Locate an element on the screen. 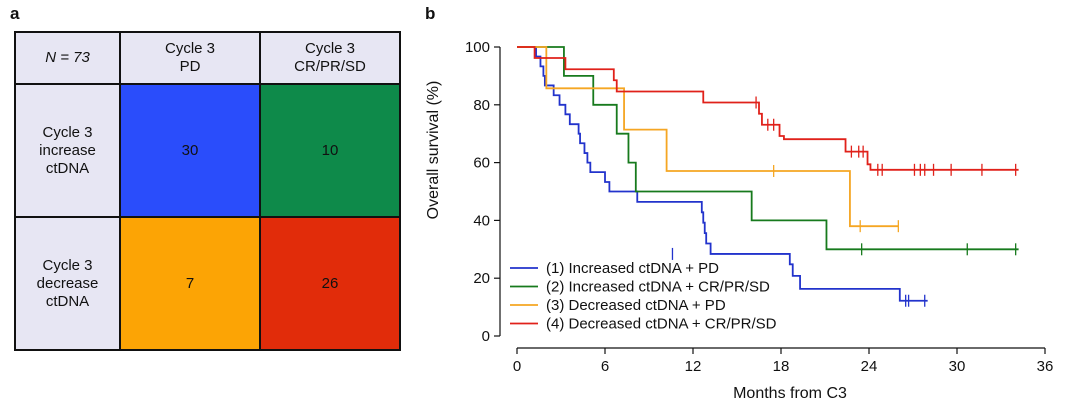 The width and height of the screenshot is (1080, 415). legend-label-1: (1) Increased ctDNA + PD is located at coordinates (632, 268).